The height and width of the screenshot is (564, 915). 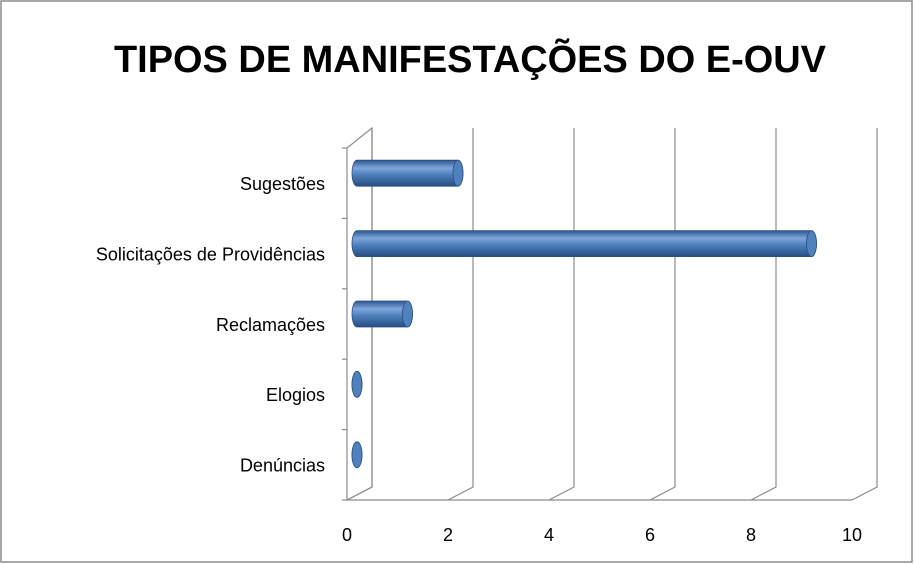 I want to click on grid-line, so click(x=864, y=314).